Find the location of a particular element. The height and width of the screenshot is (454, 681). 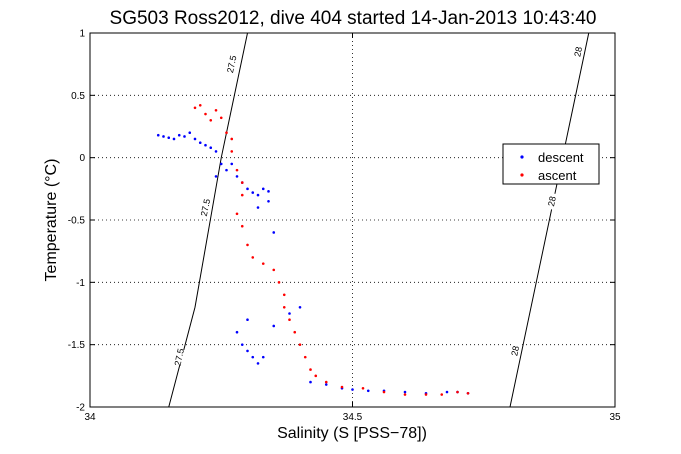

y-tick-label: -1 is located at coordinates (80, 283).